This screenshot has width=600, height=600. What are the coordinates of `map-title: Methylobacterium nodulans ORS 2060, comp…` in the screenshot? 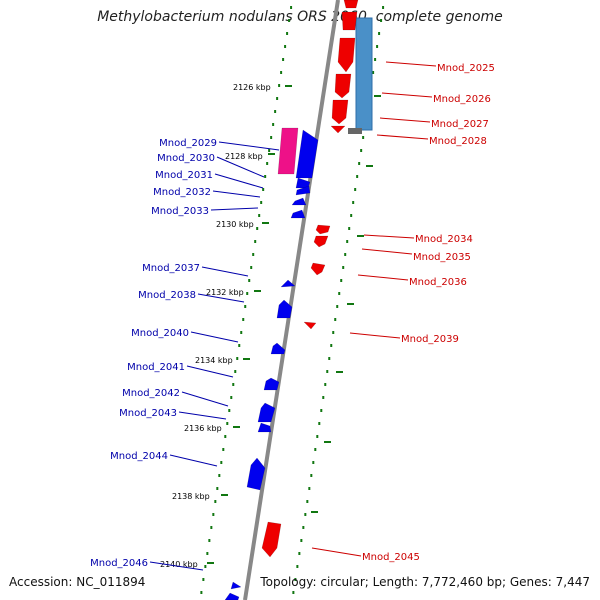 It's located at (300, 17).